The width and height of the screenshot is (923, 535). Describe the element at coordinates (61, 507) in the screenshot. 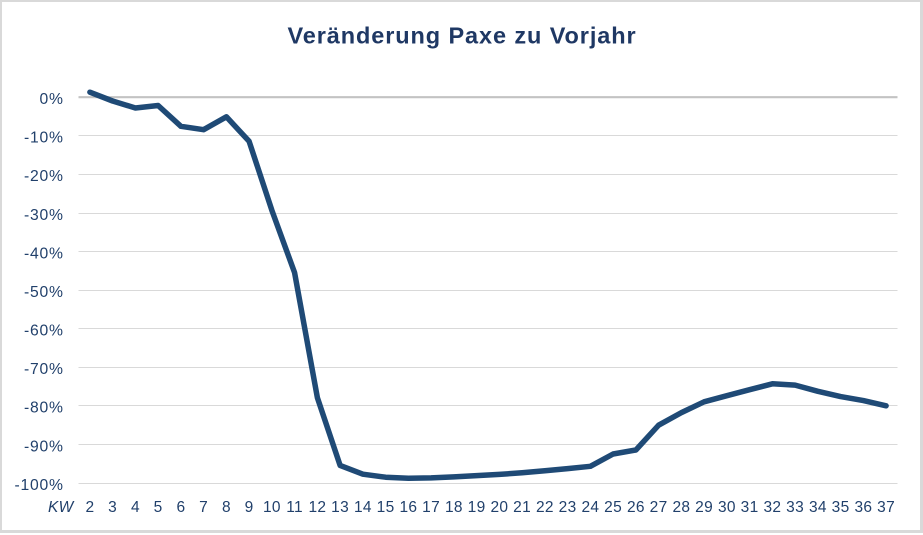

I see `svg-text: KW` at that location.